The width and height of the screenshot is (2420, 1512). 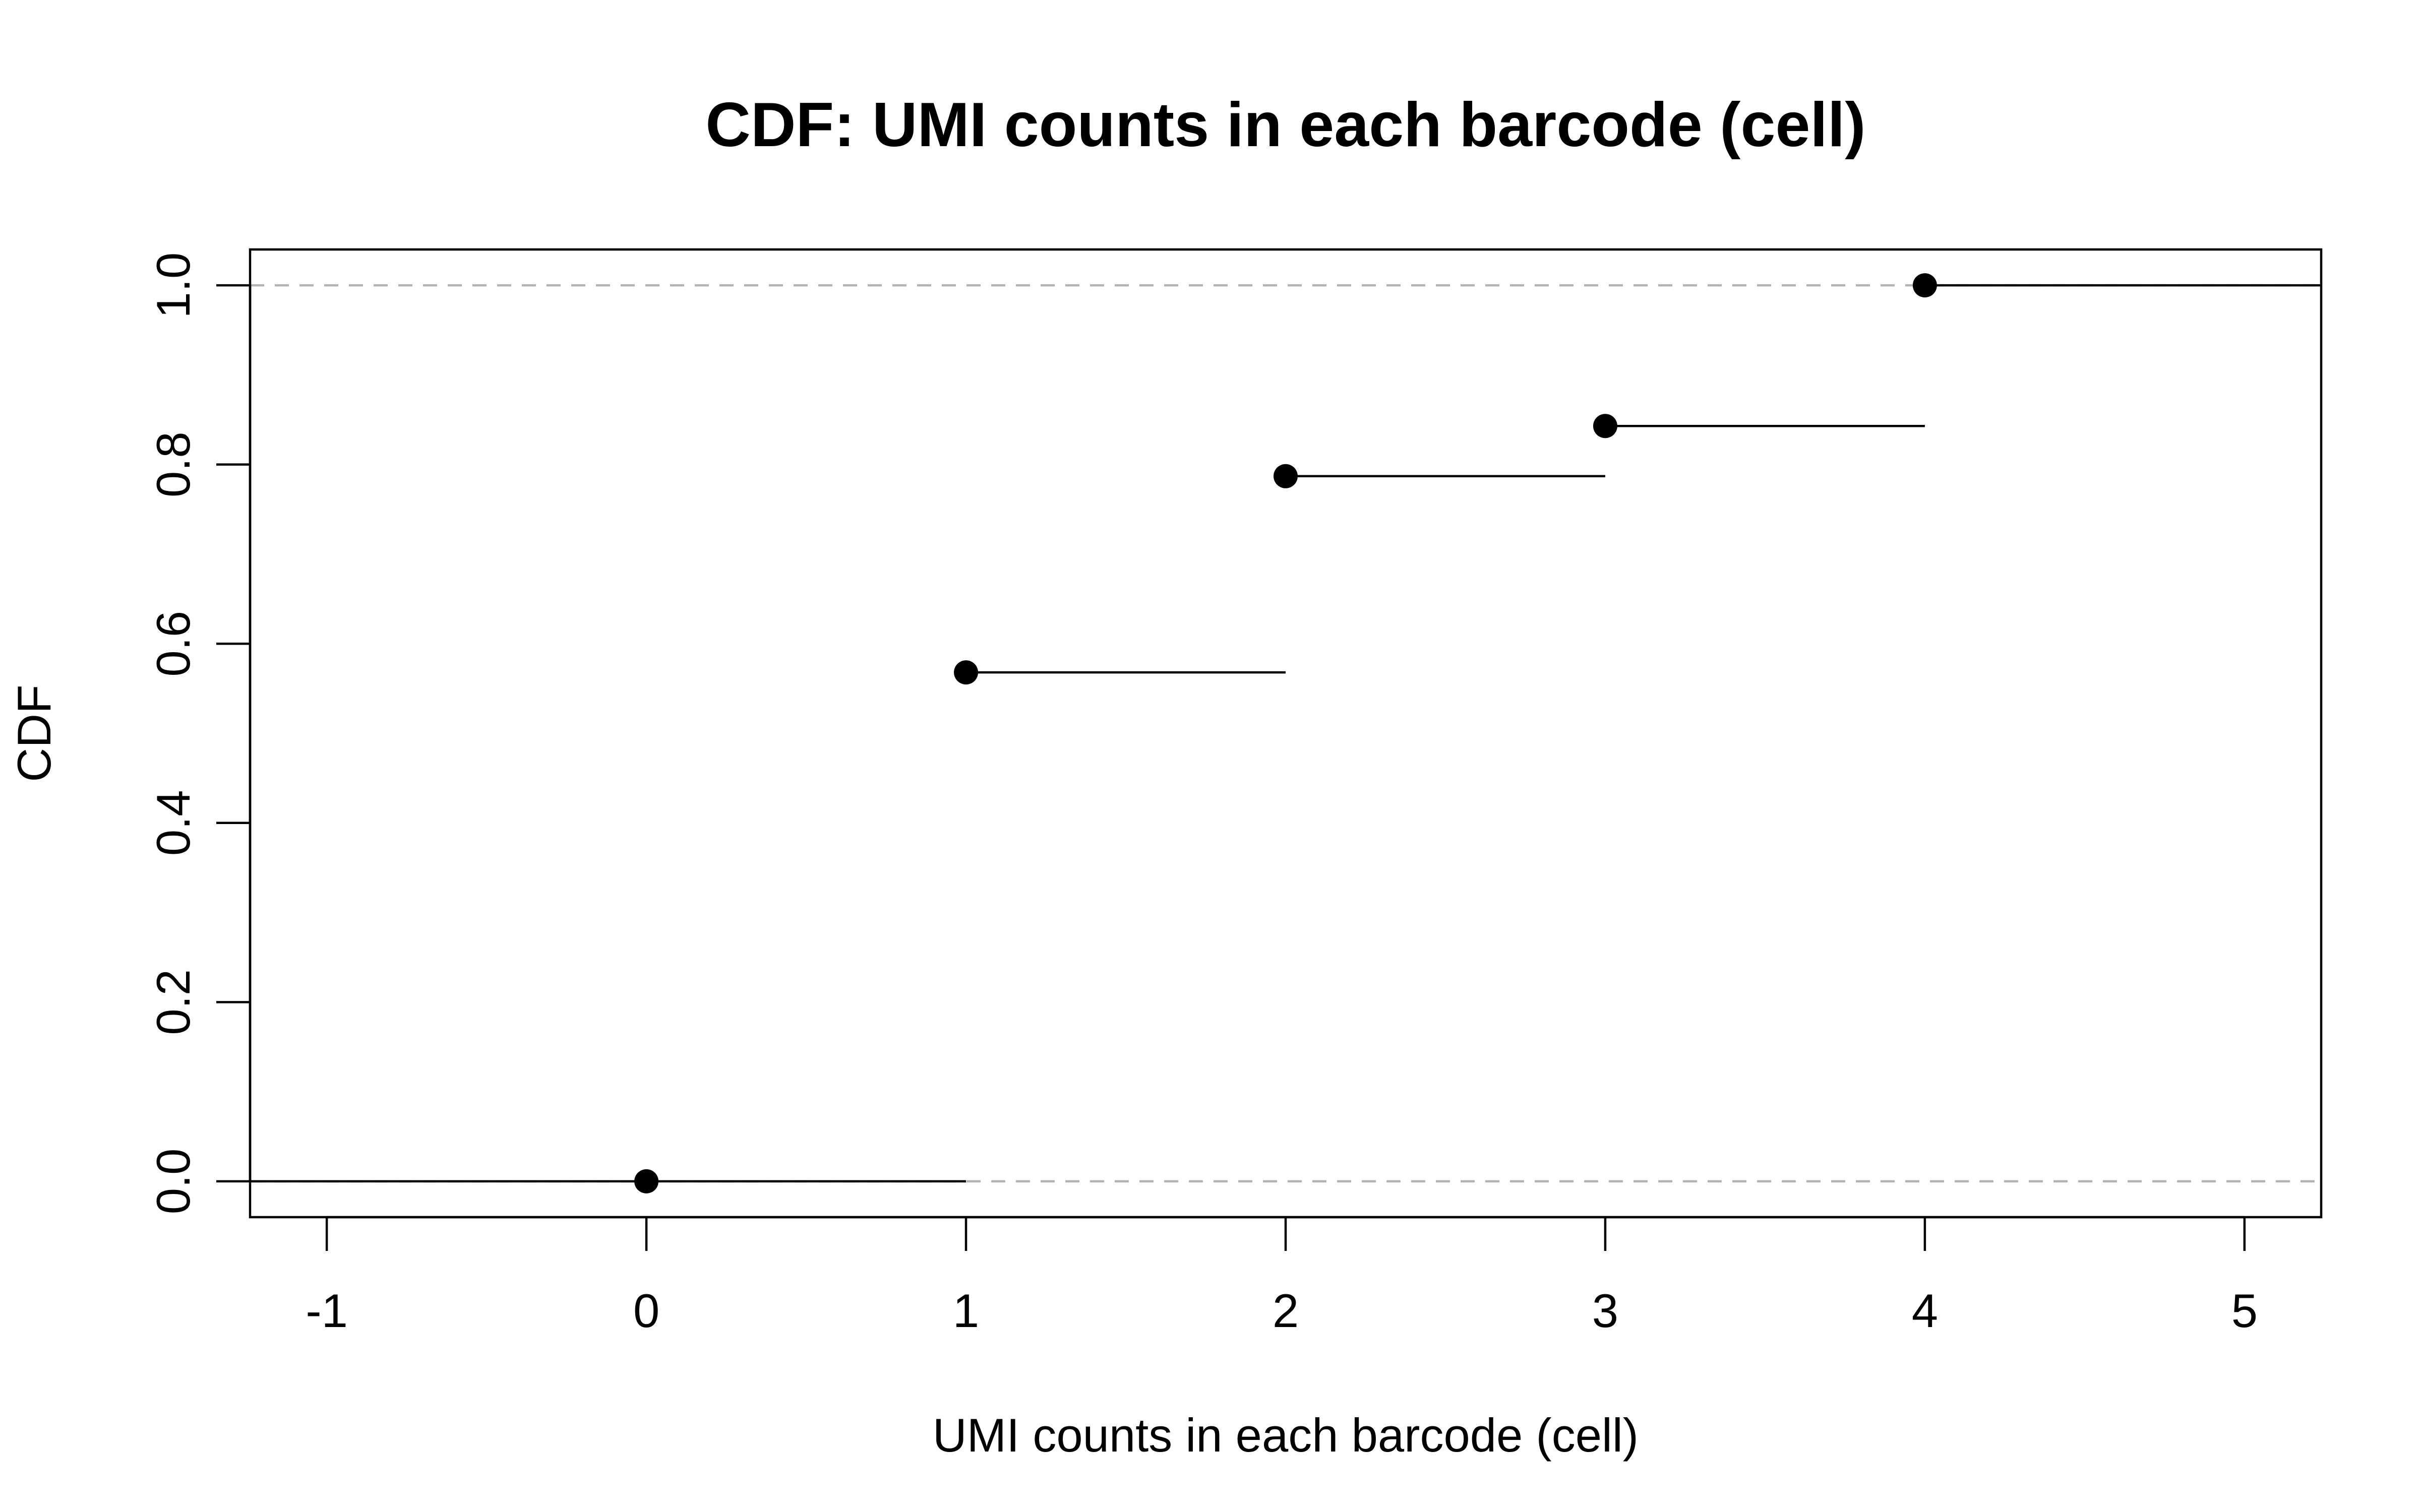 I want to click on y-tick-label: 0.4, so click(x=173, y=823).